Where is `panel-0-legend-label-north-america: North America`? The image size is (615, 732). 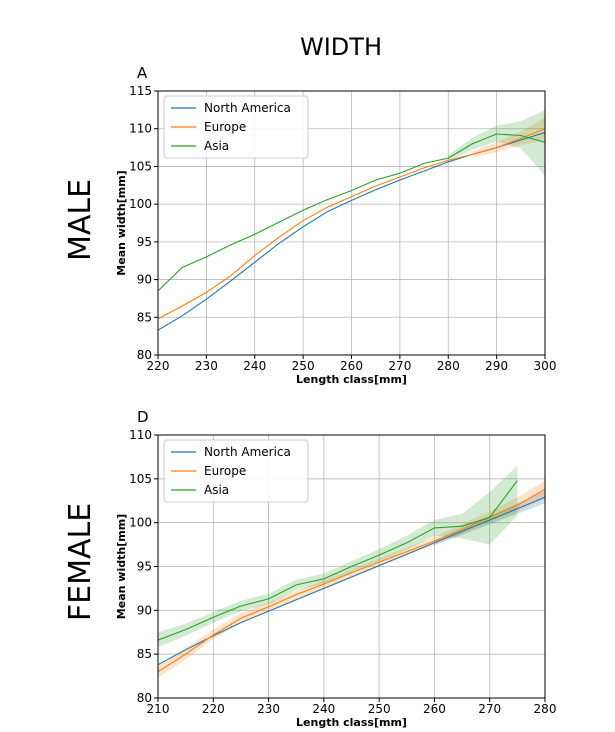
panel-0-legend-label-north-america: North America is located at coordinates (247, 108).